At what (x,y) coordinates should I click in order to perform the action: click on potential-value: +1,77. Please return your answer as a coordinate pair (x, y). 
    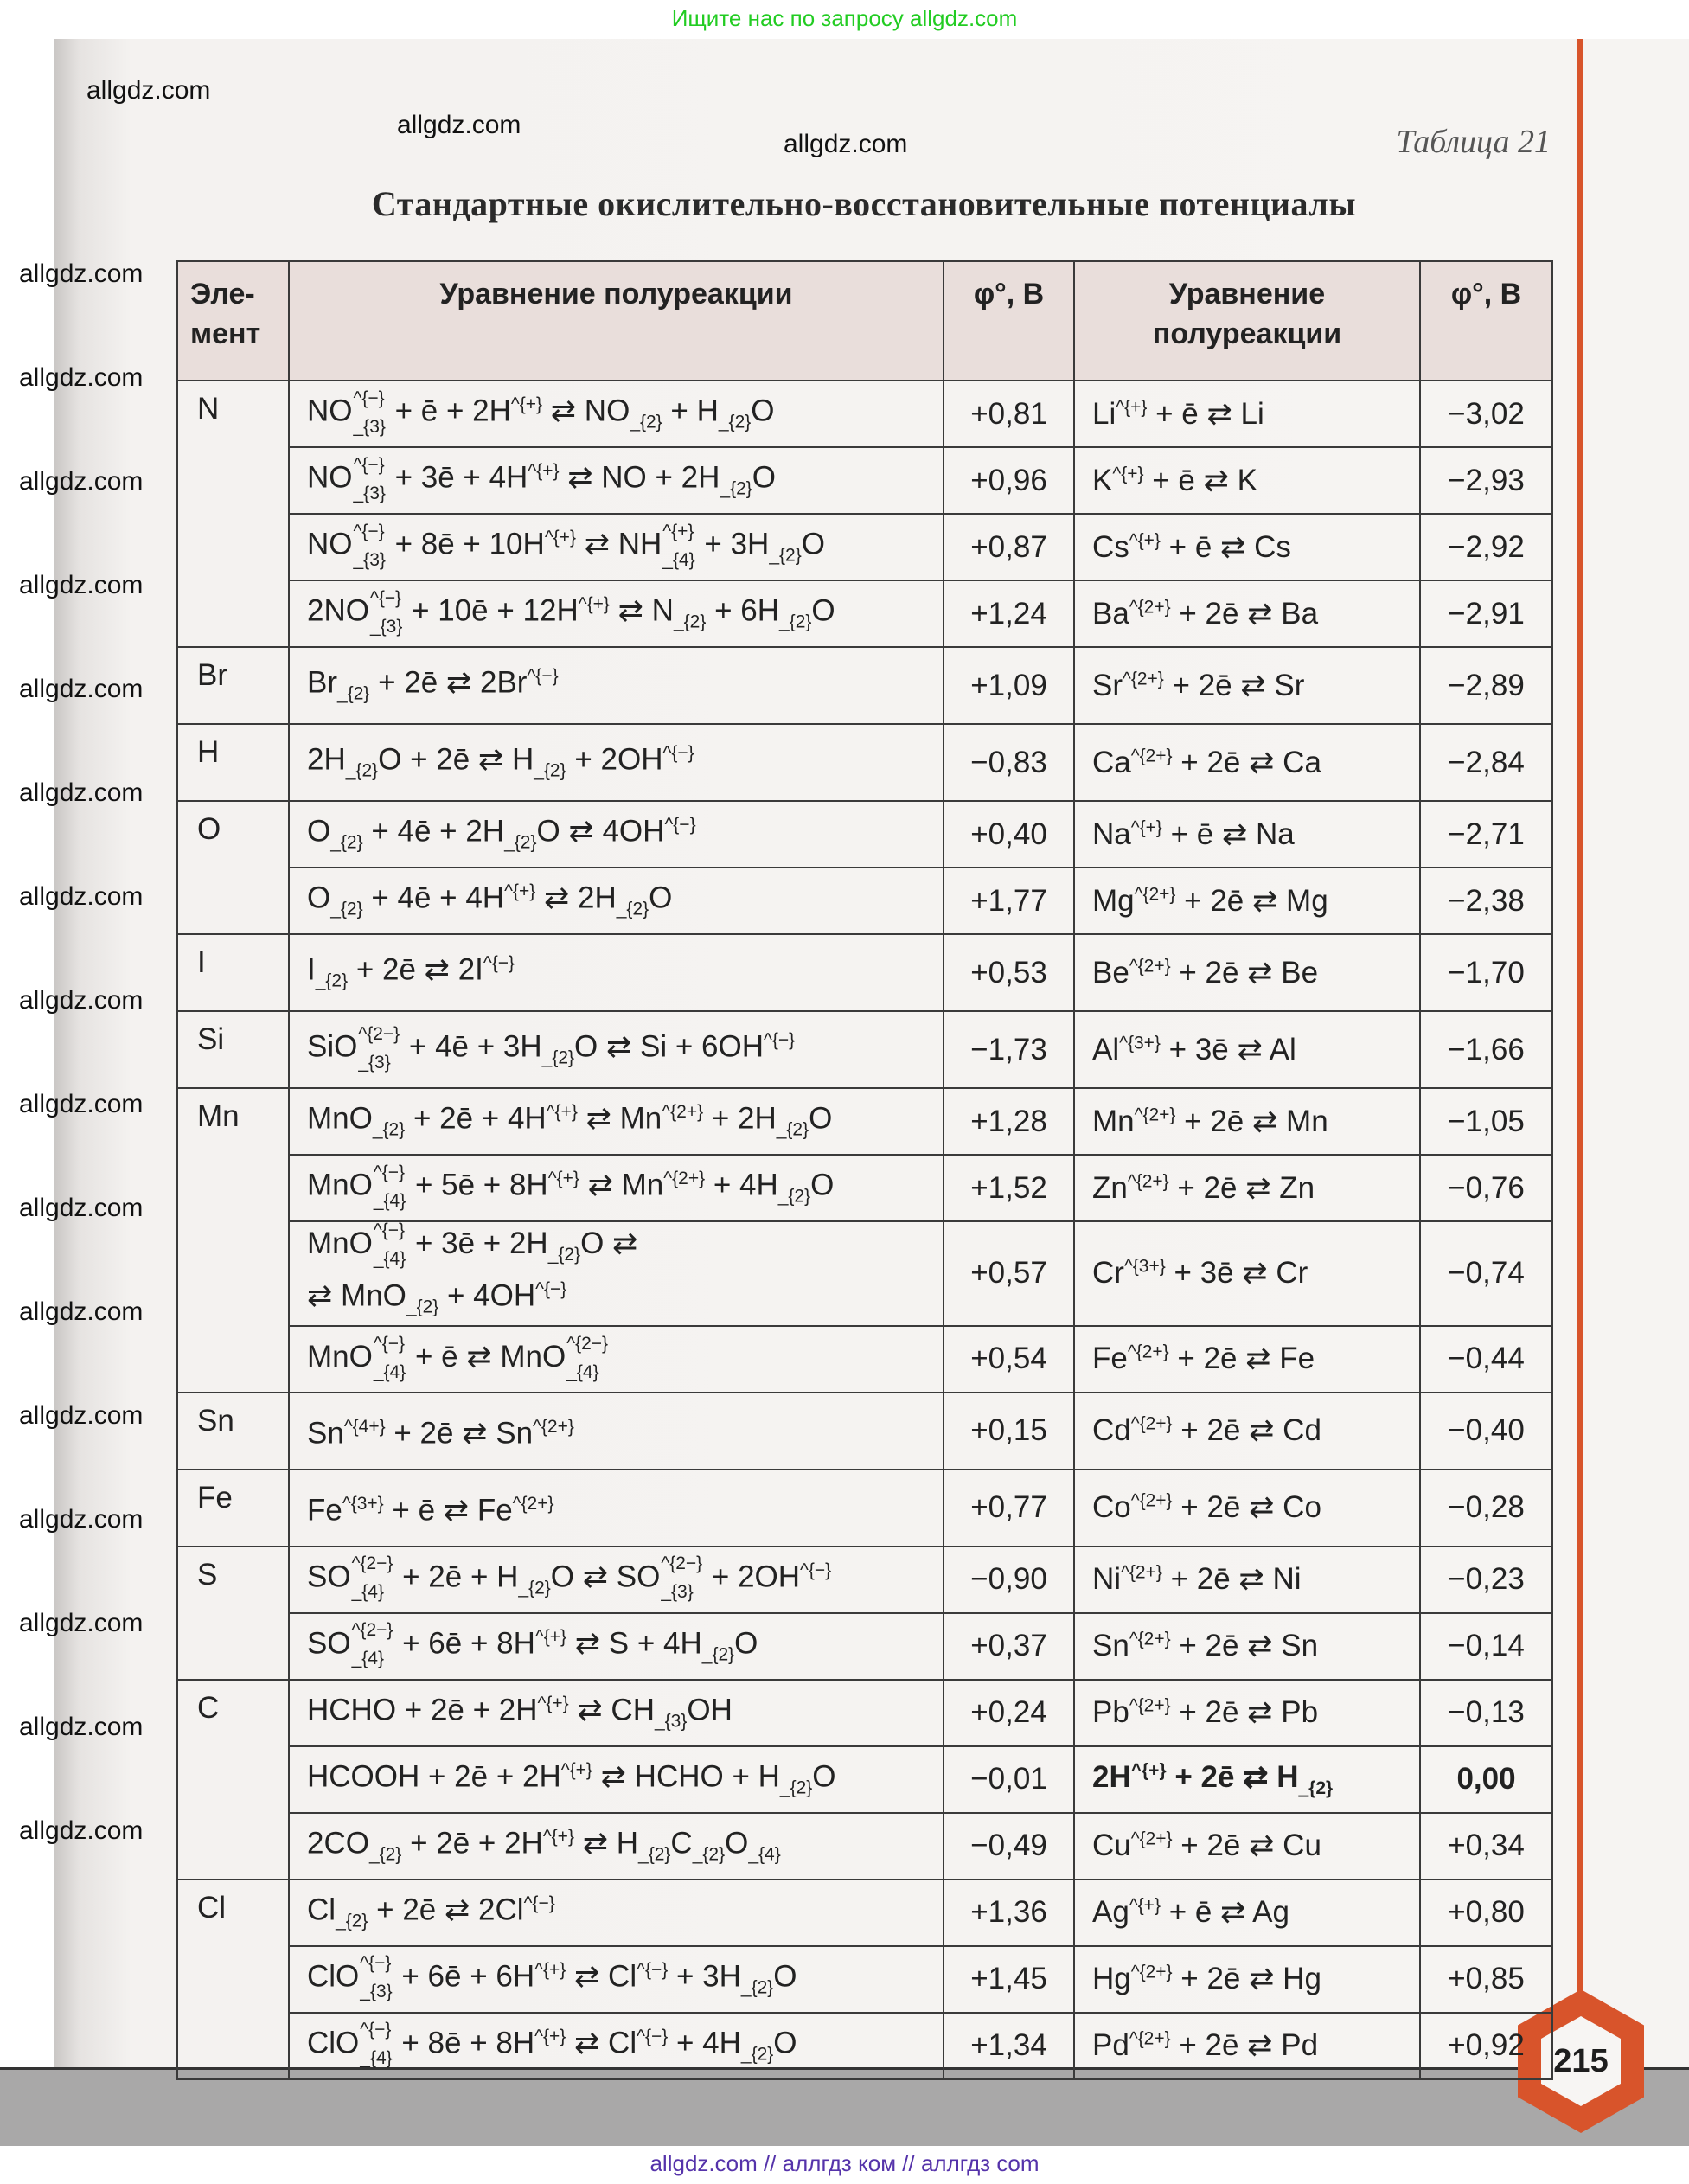
    Looking at the image, I should click on (1009, 901).